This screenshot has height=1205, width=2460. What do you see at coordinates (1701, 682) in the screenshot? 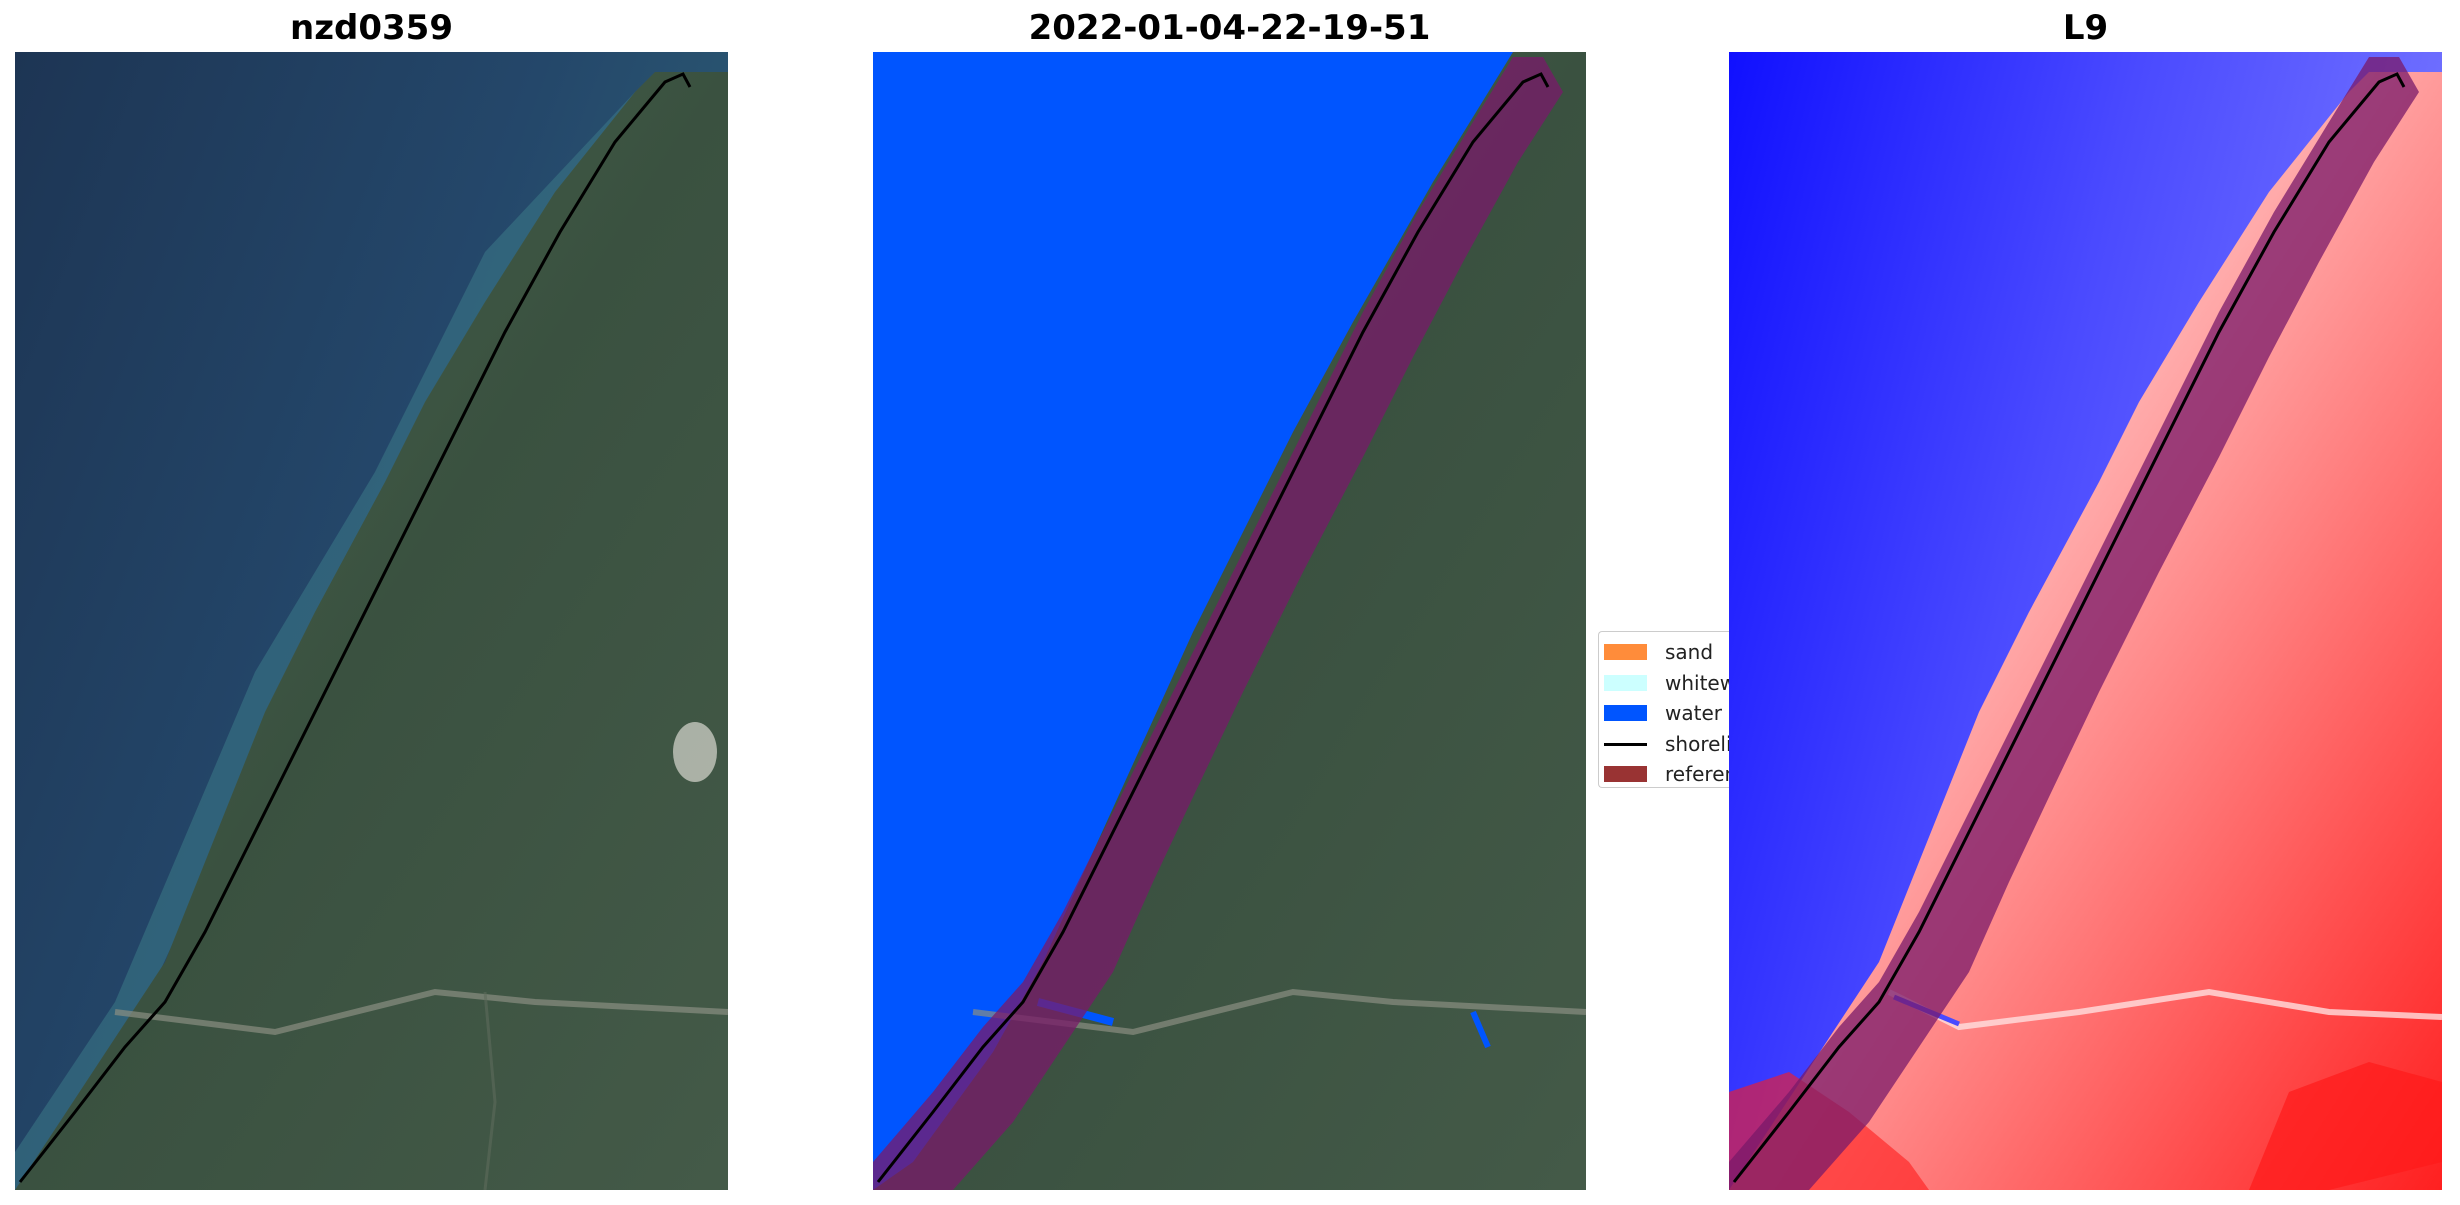
I see `legend-label: whitewater` at bounding box center [1701, 682].